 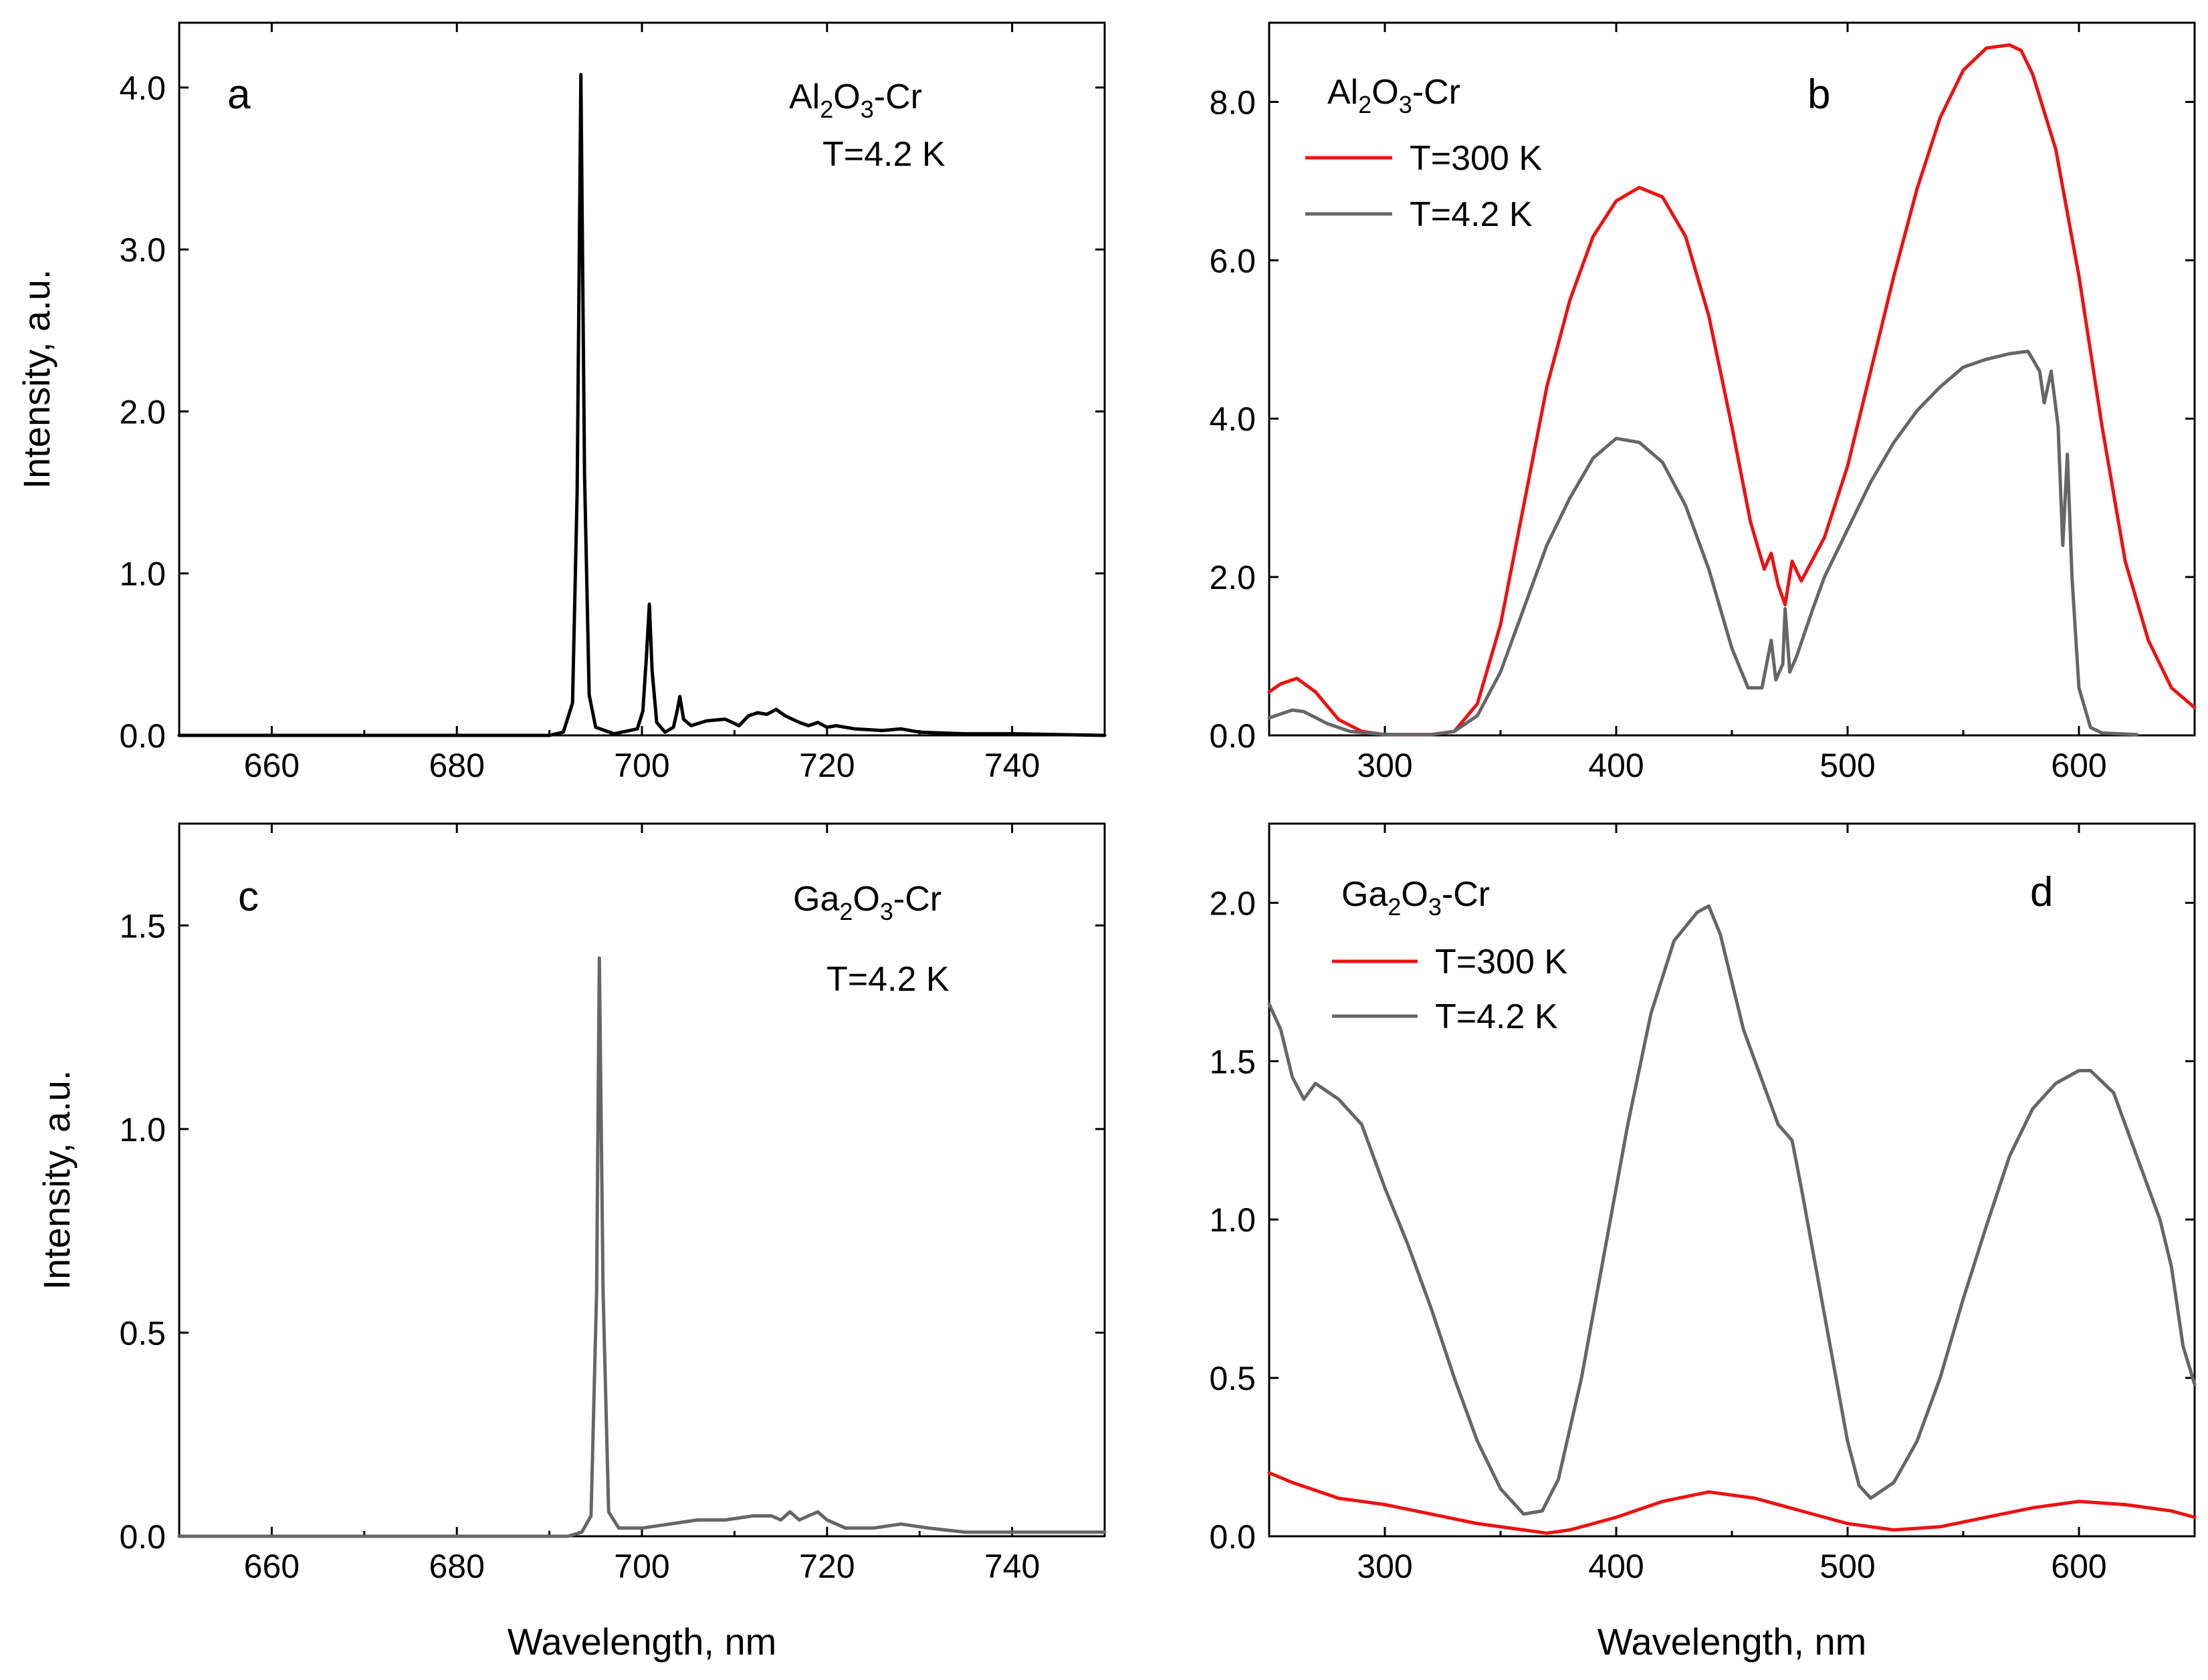 What do you see at coordinates (239, 95) in the screenshot?
I see `panel-letter: a` at bounding box center [239, 95].